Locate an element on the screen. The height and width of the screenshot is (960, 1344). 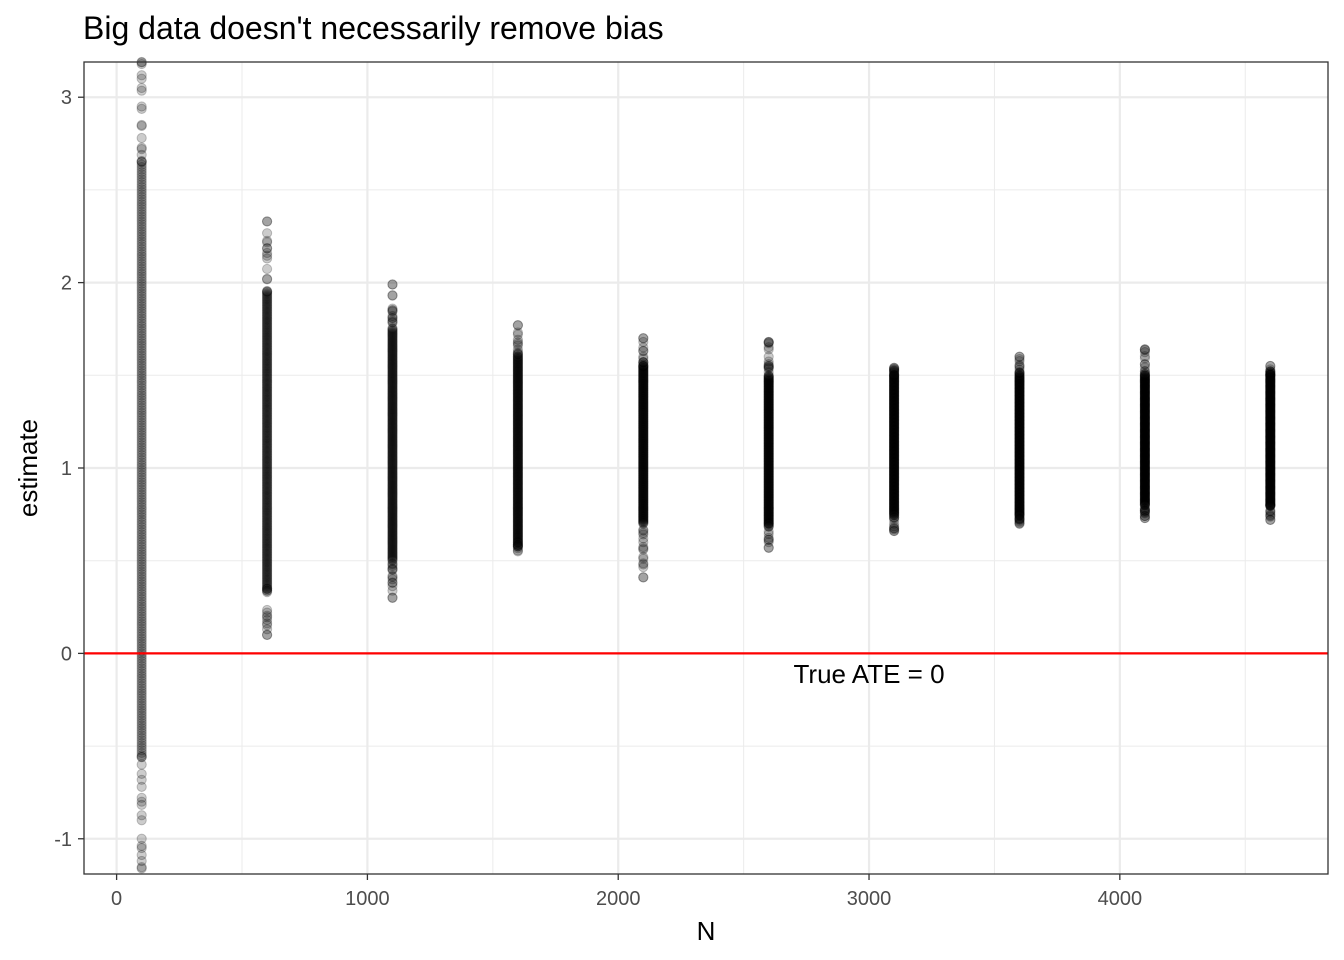
y-axis-title: estimate is located at coordinates (28, 468).